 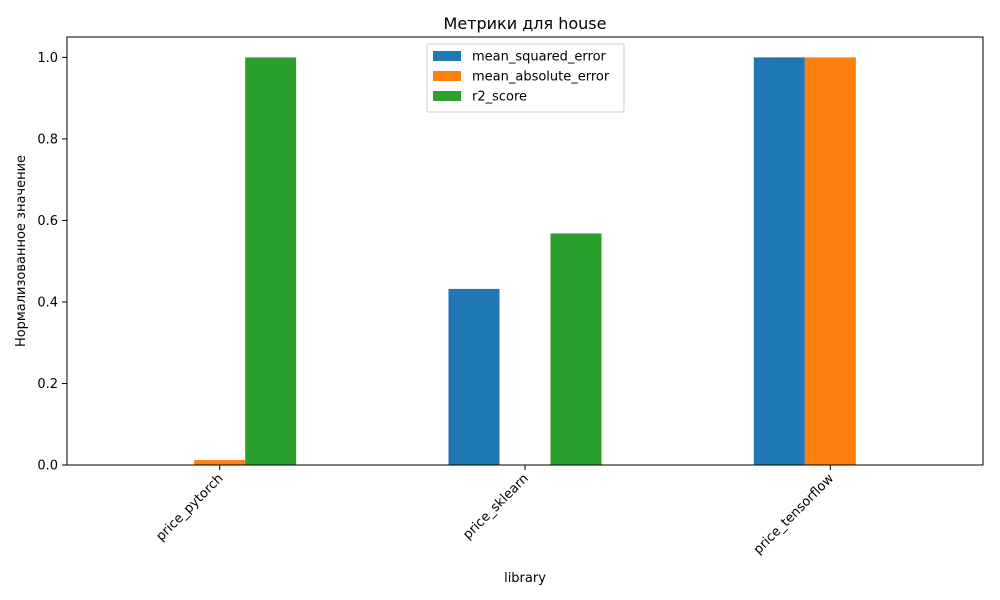 I want to click on legend-label: r2_score, so click(x=499, y=97).